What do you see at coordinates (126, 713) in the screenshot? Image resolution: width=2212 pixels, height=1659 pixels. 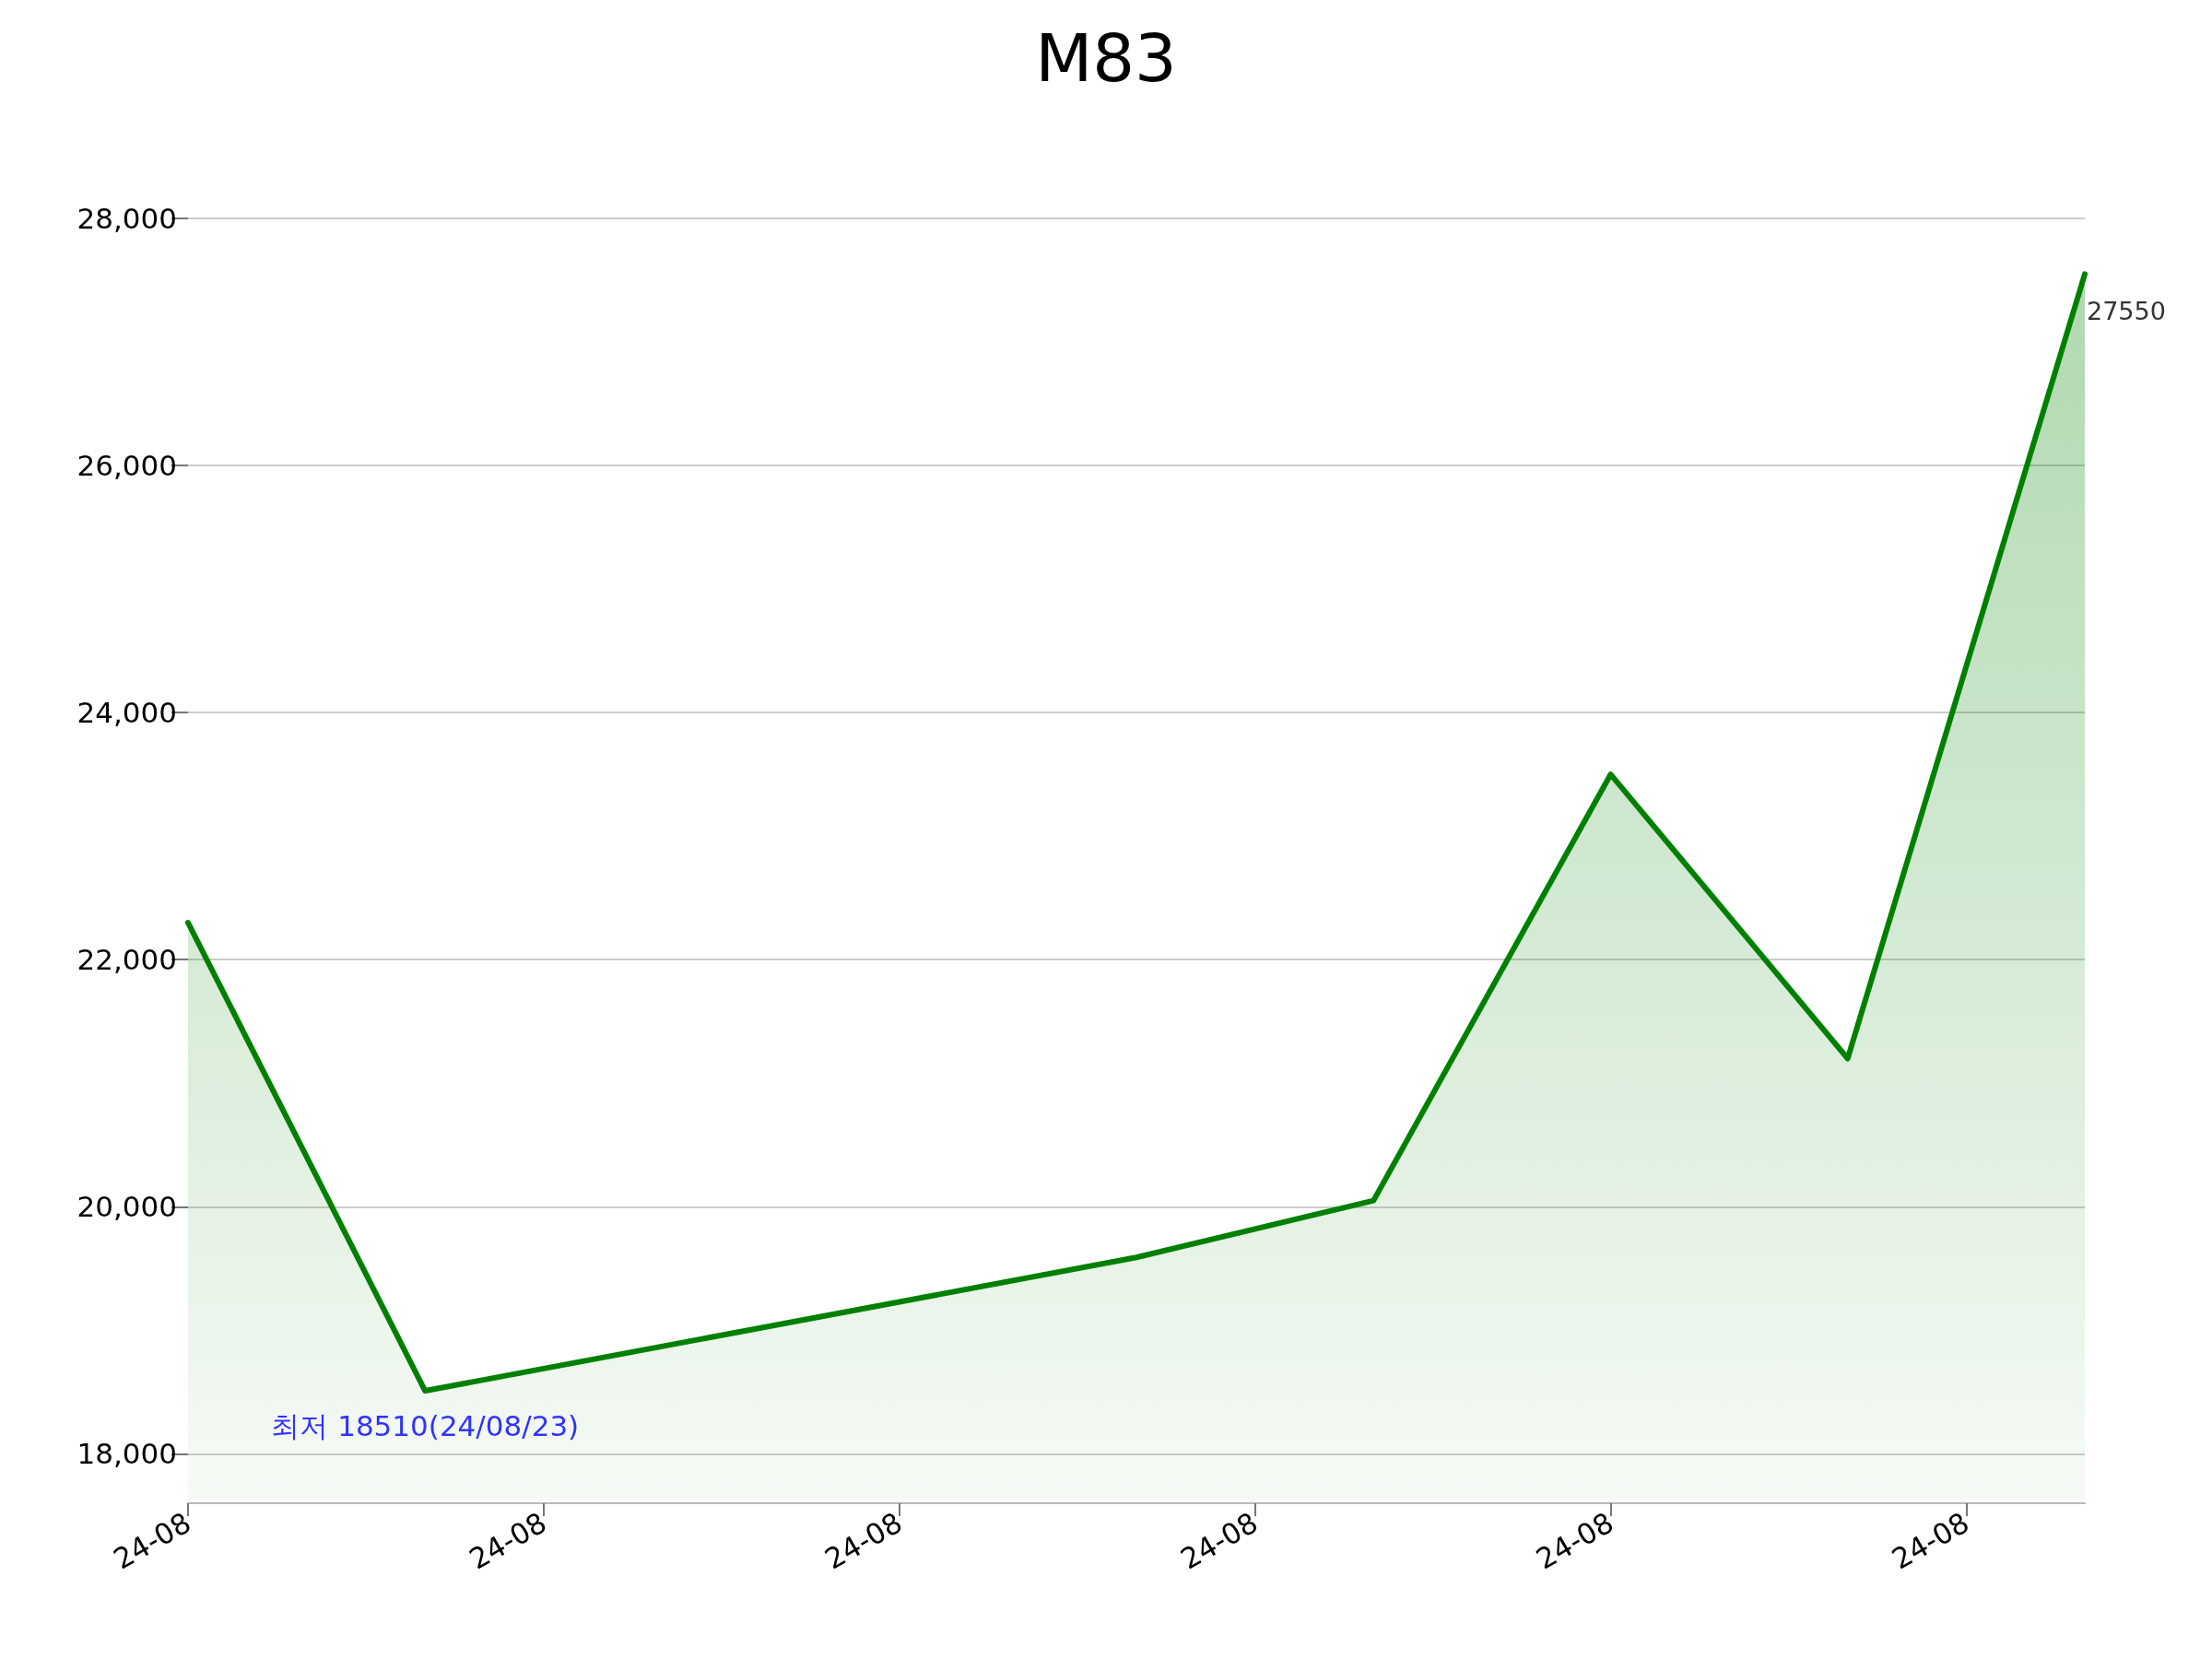 I see `y-tick-label: 24,000` at bounding box center [126, 713].